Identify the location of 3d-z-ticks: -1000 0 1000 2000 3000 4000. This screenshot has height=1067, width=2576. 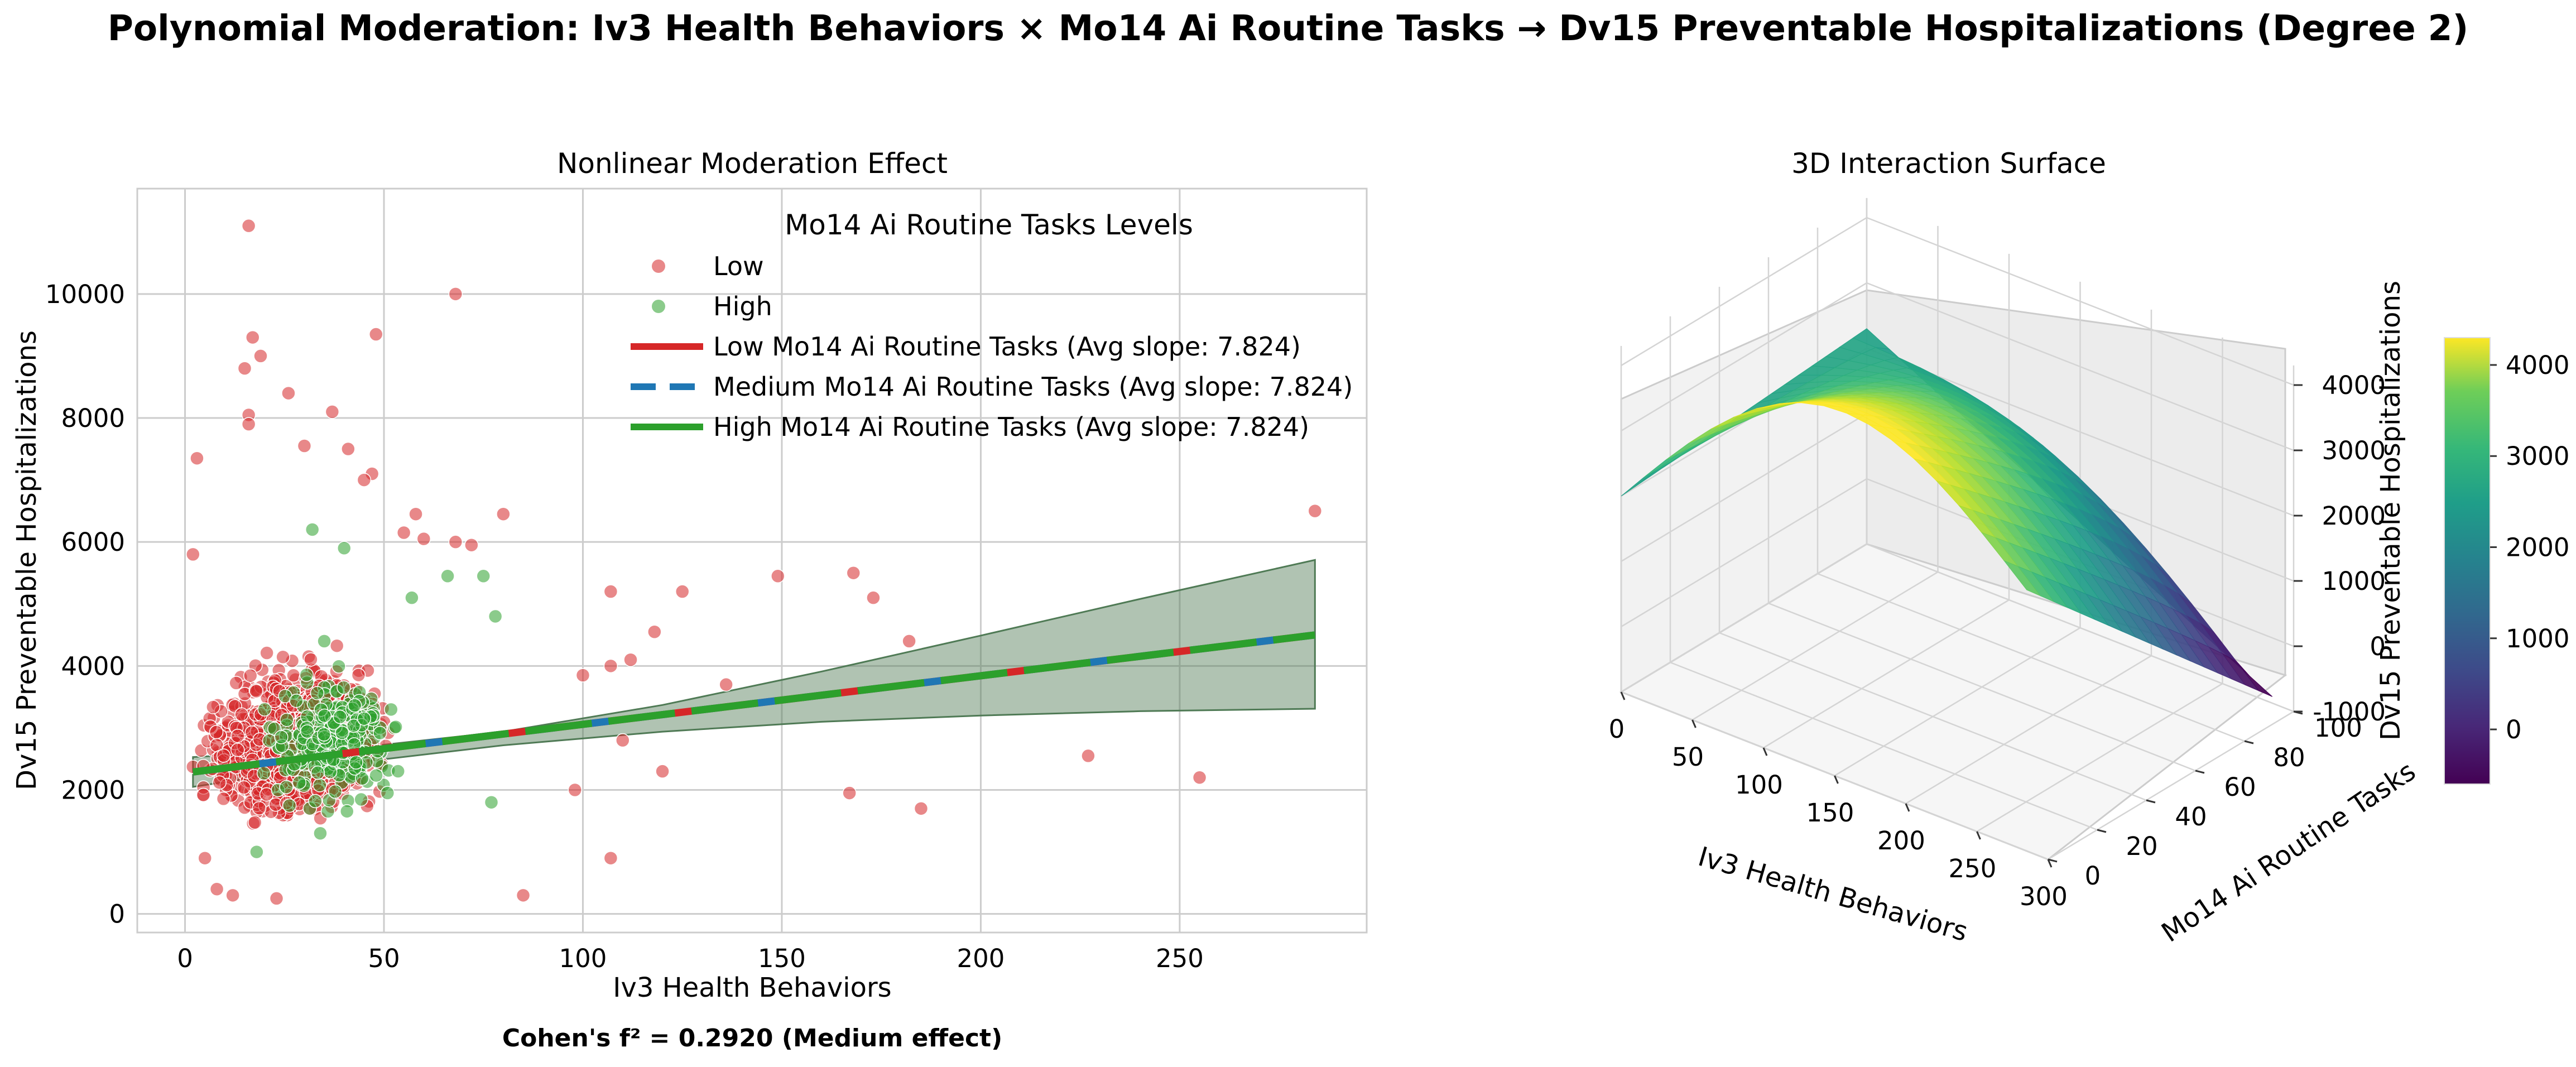
(2340, 549).